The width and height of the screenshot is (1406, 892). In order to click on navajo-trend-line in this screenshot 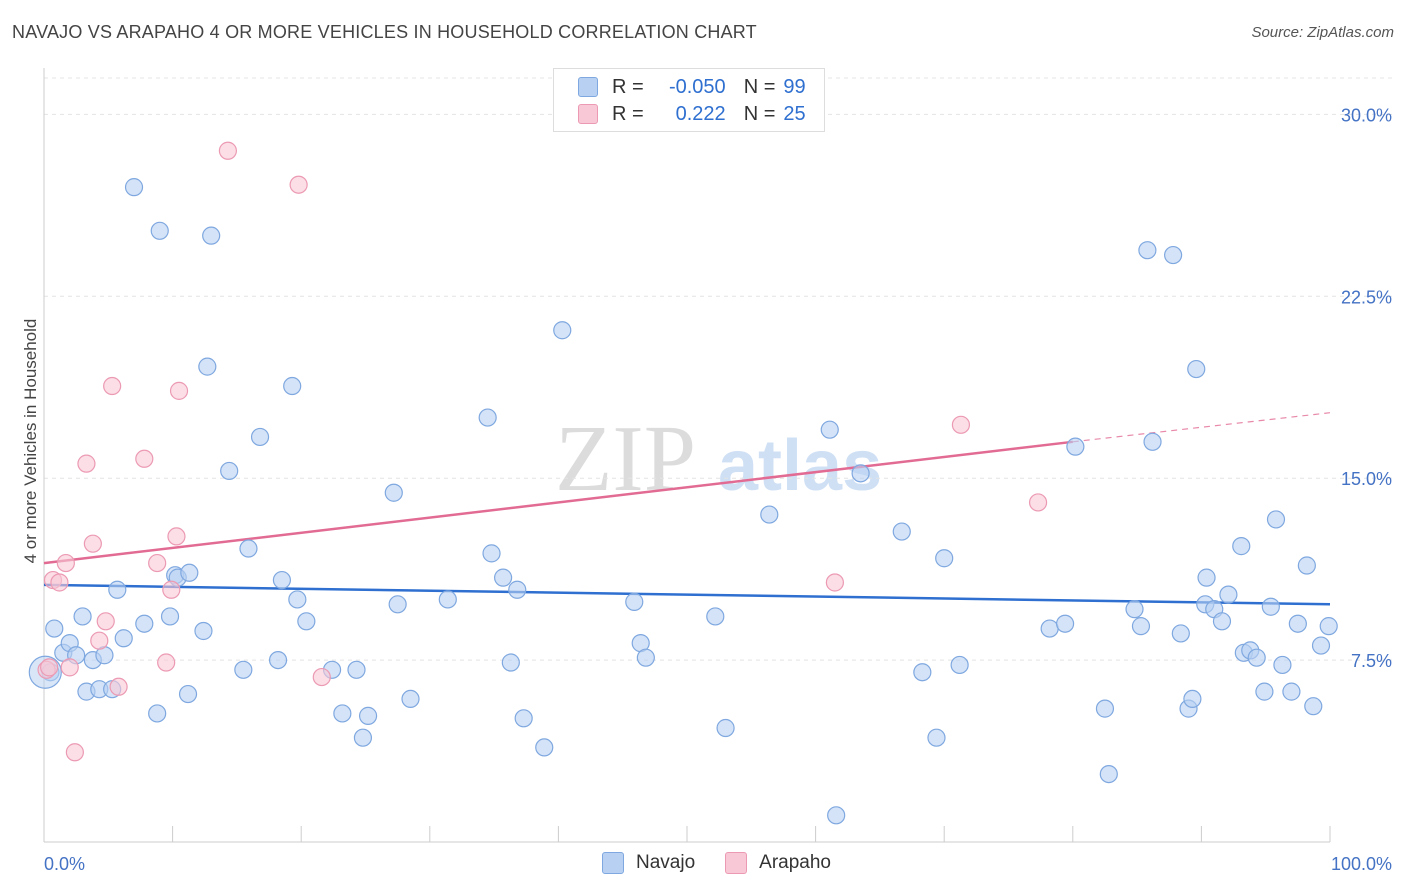, I will do `click(687, 594)`.